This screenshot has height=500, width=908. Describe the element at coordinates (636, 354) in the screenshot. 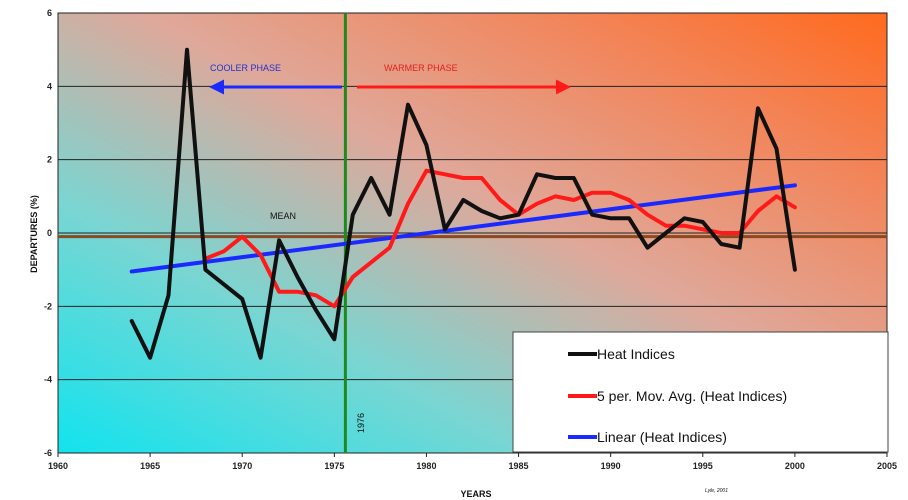

I see `legend-label-heat-indices: Heat Indices` at that location.